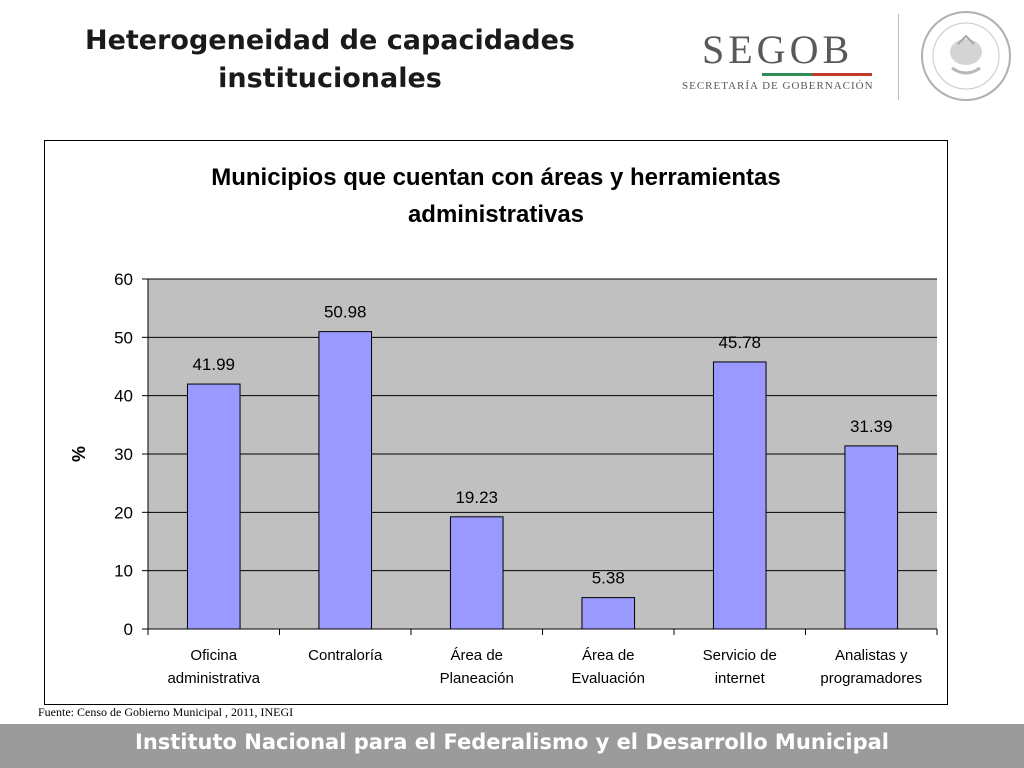 This screenshot has height=768, width=1024. What do you see at coordinates (740, 655) in the screenshot?
I see `x-tick-label: Servicio de` at bounding box center [740, 655].